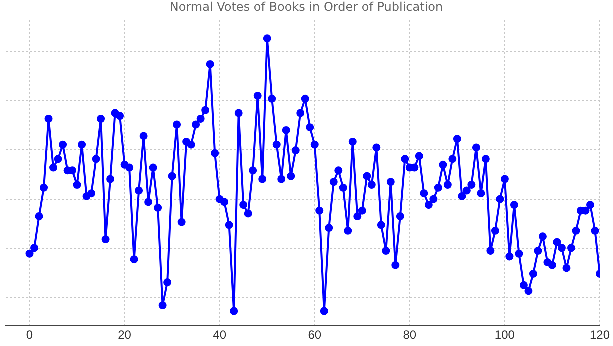 The height and width of the screenshot is (346, 613). I want to click on x-tick-label: 60, so click(315, 335).